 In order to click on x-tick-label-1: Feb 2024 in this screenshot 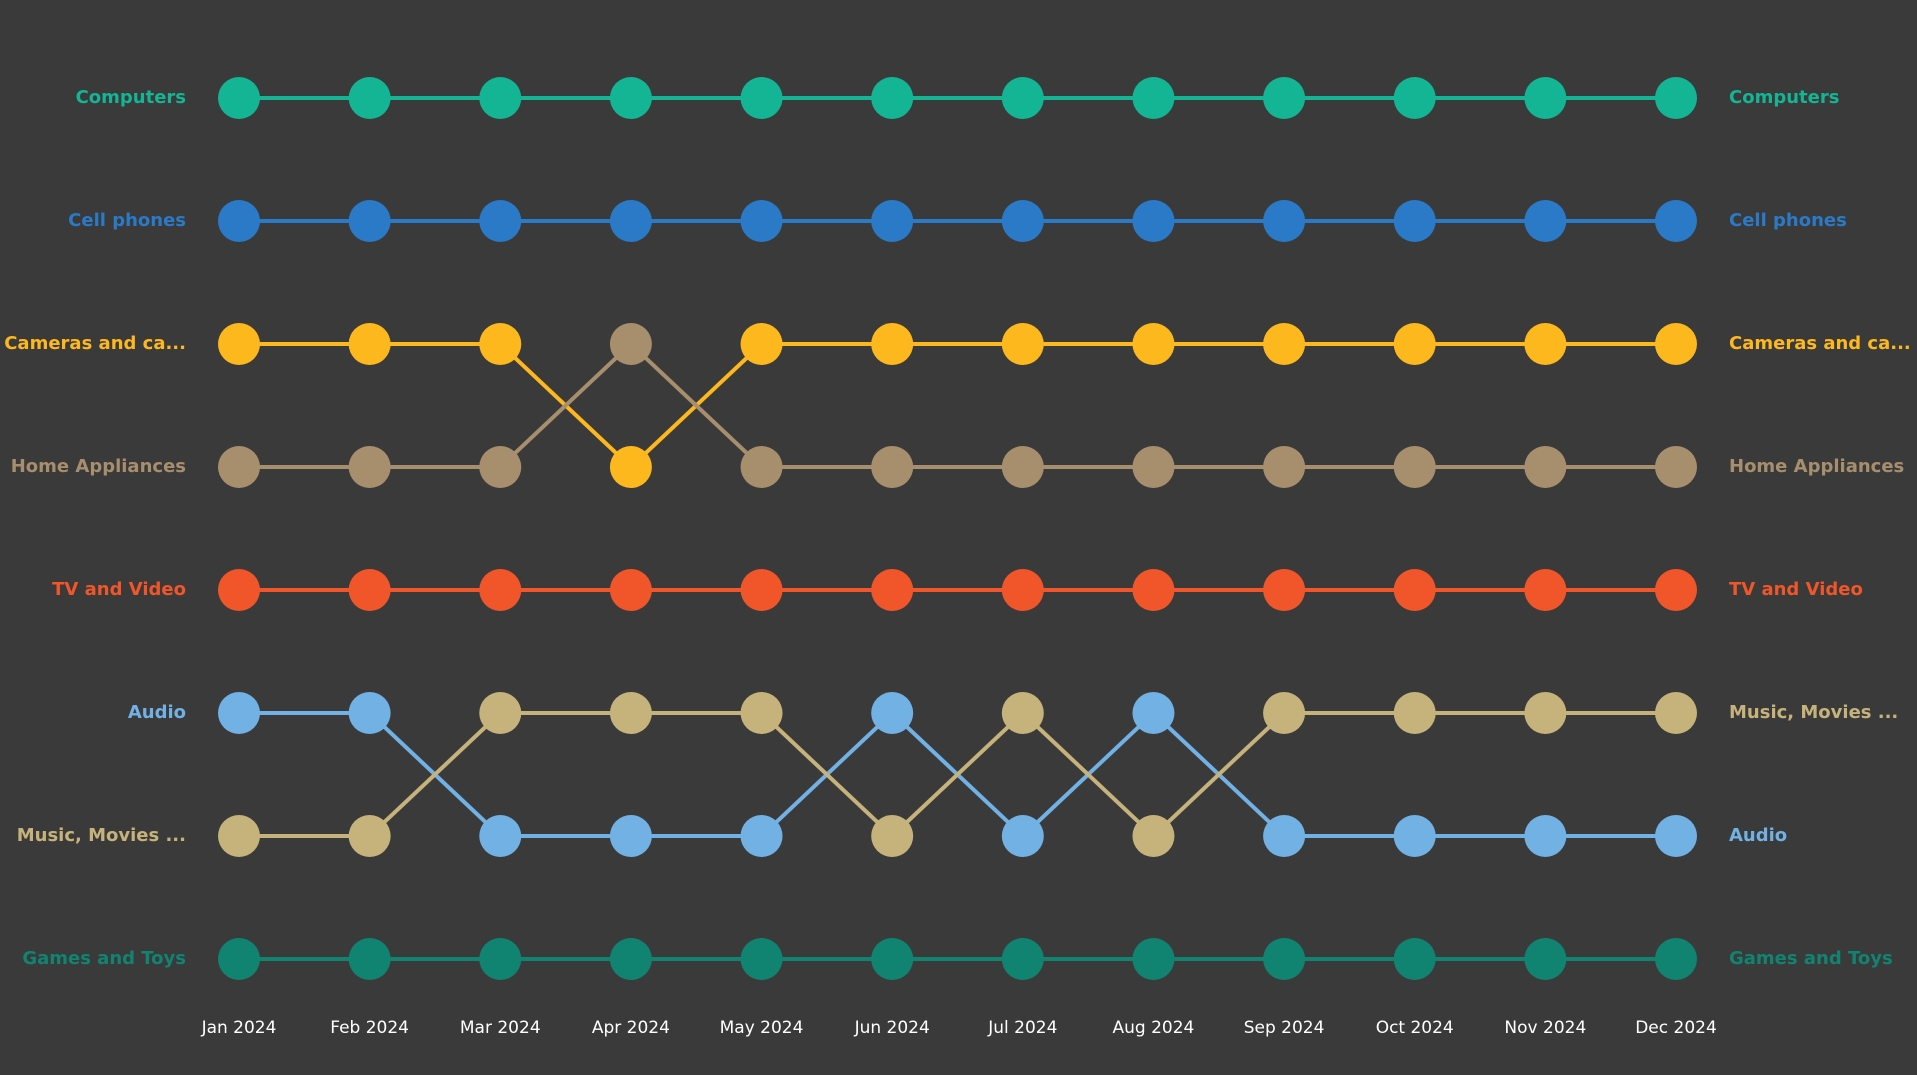, I will do `click(369, 1028)`.